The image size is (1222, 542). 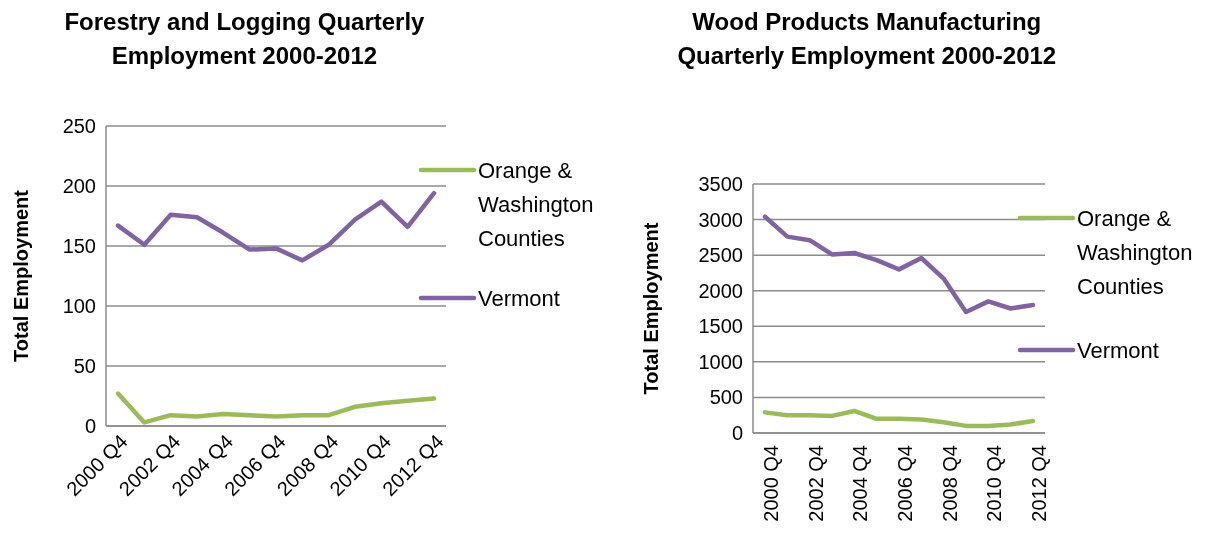 I want to click on x-tick-label: 2010 Q4, so click(x=994, y=483).